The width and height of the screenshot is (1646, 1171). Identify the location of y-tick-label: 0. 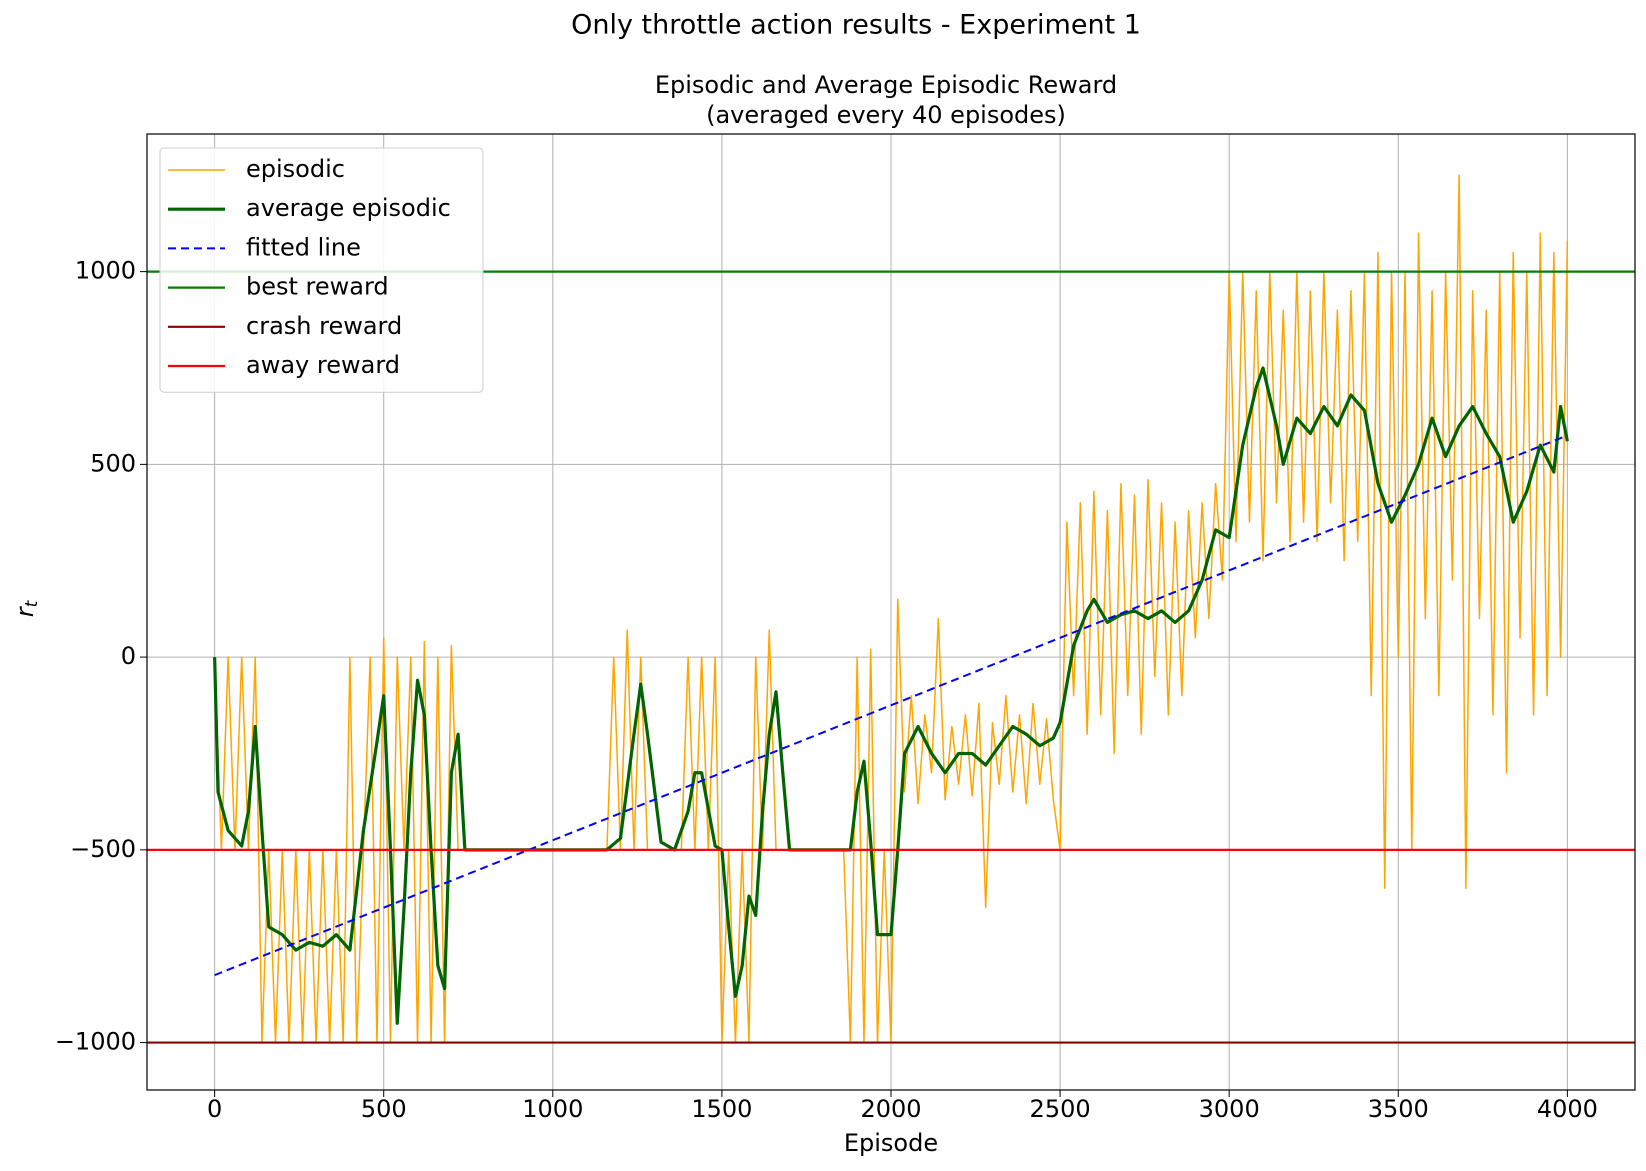
(128, 656).